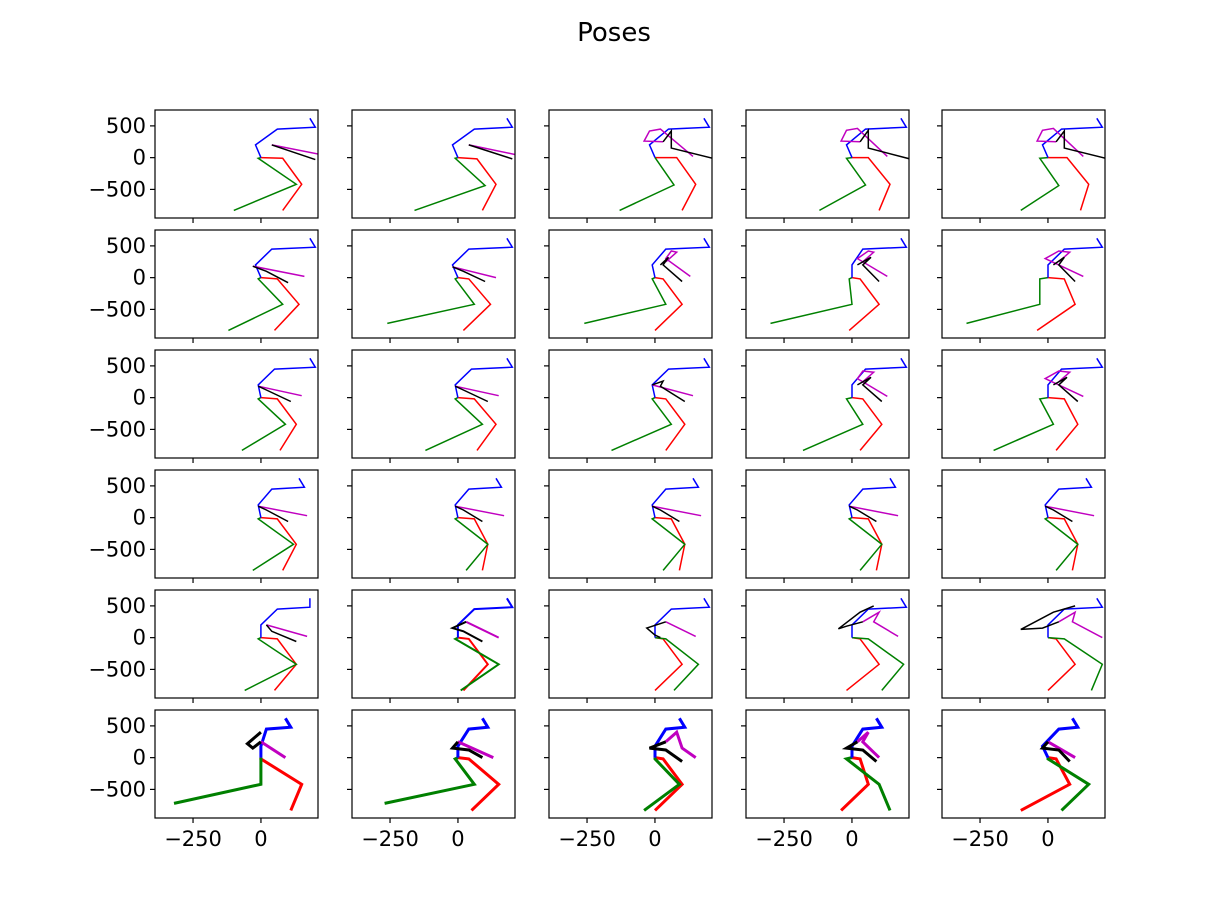 The image size is (1228, 921). What do you see at coordinates (628, 780) in the screenshot?
I see `subplot-r5-c2: −250 0` at bounding box center [628, 780].